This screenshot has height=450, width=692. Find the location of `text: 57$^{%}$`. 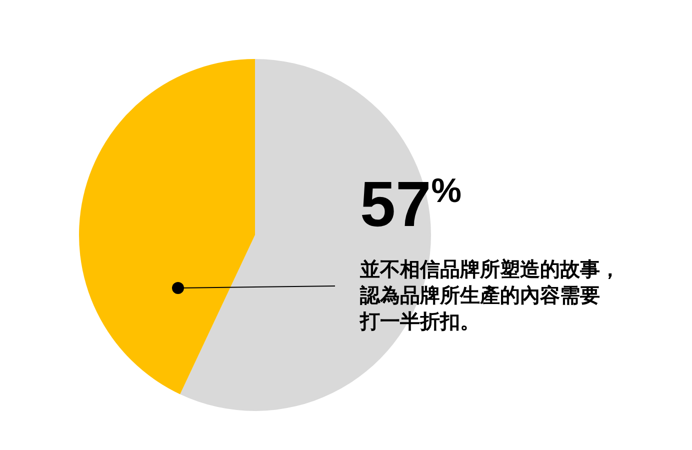

text: 57$^{%}$ is located at coordinates (411, 204).